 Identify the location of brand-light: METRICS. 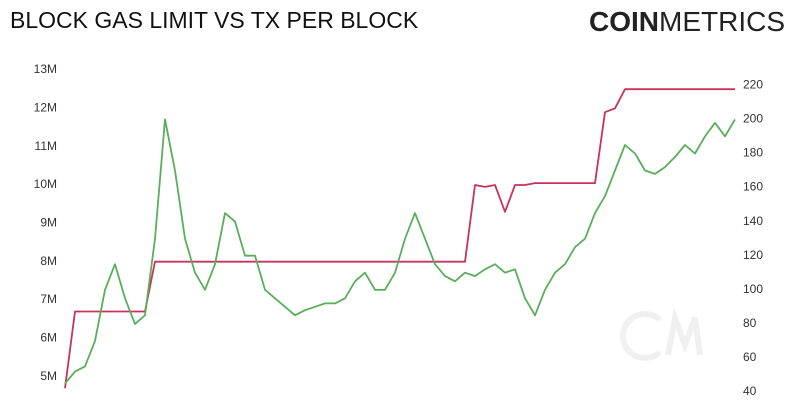
(722, 21).